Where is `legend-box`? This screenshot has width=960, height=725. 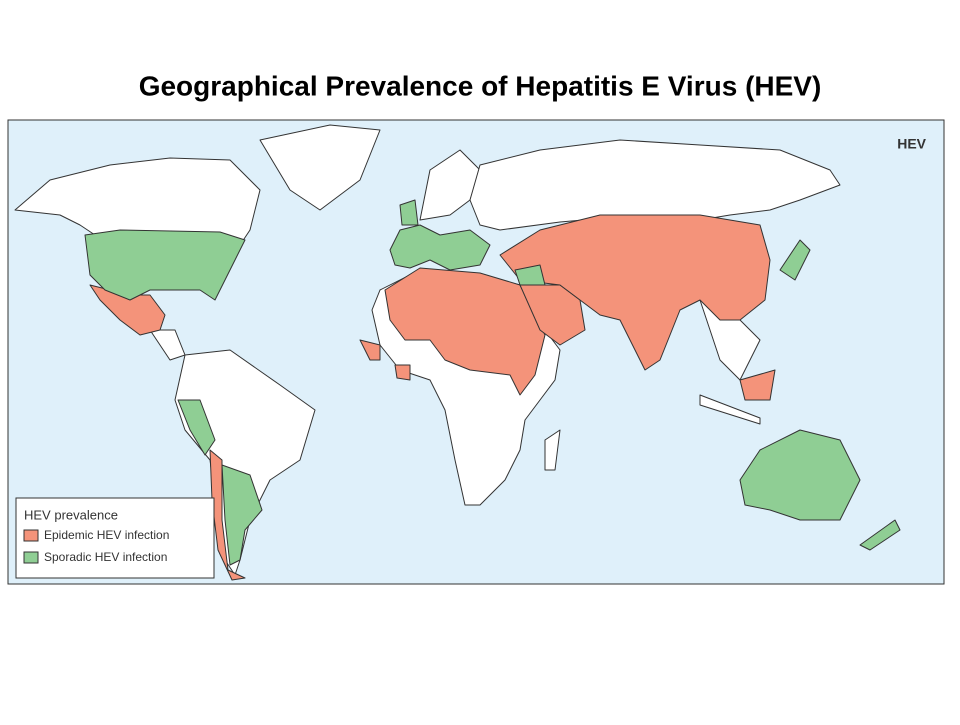
legend-box is located at coordinates (115, 538).